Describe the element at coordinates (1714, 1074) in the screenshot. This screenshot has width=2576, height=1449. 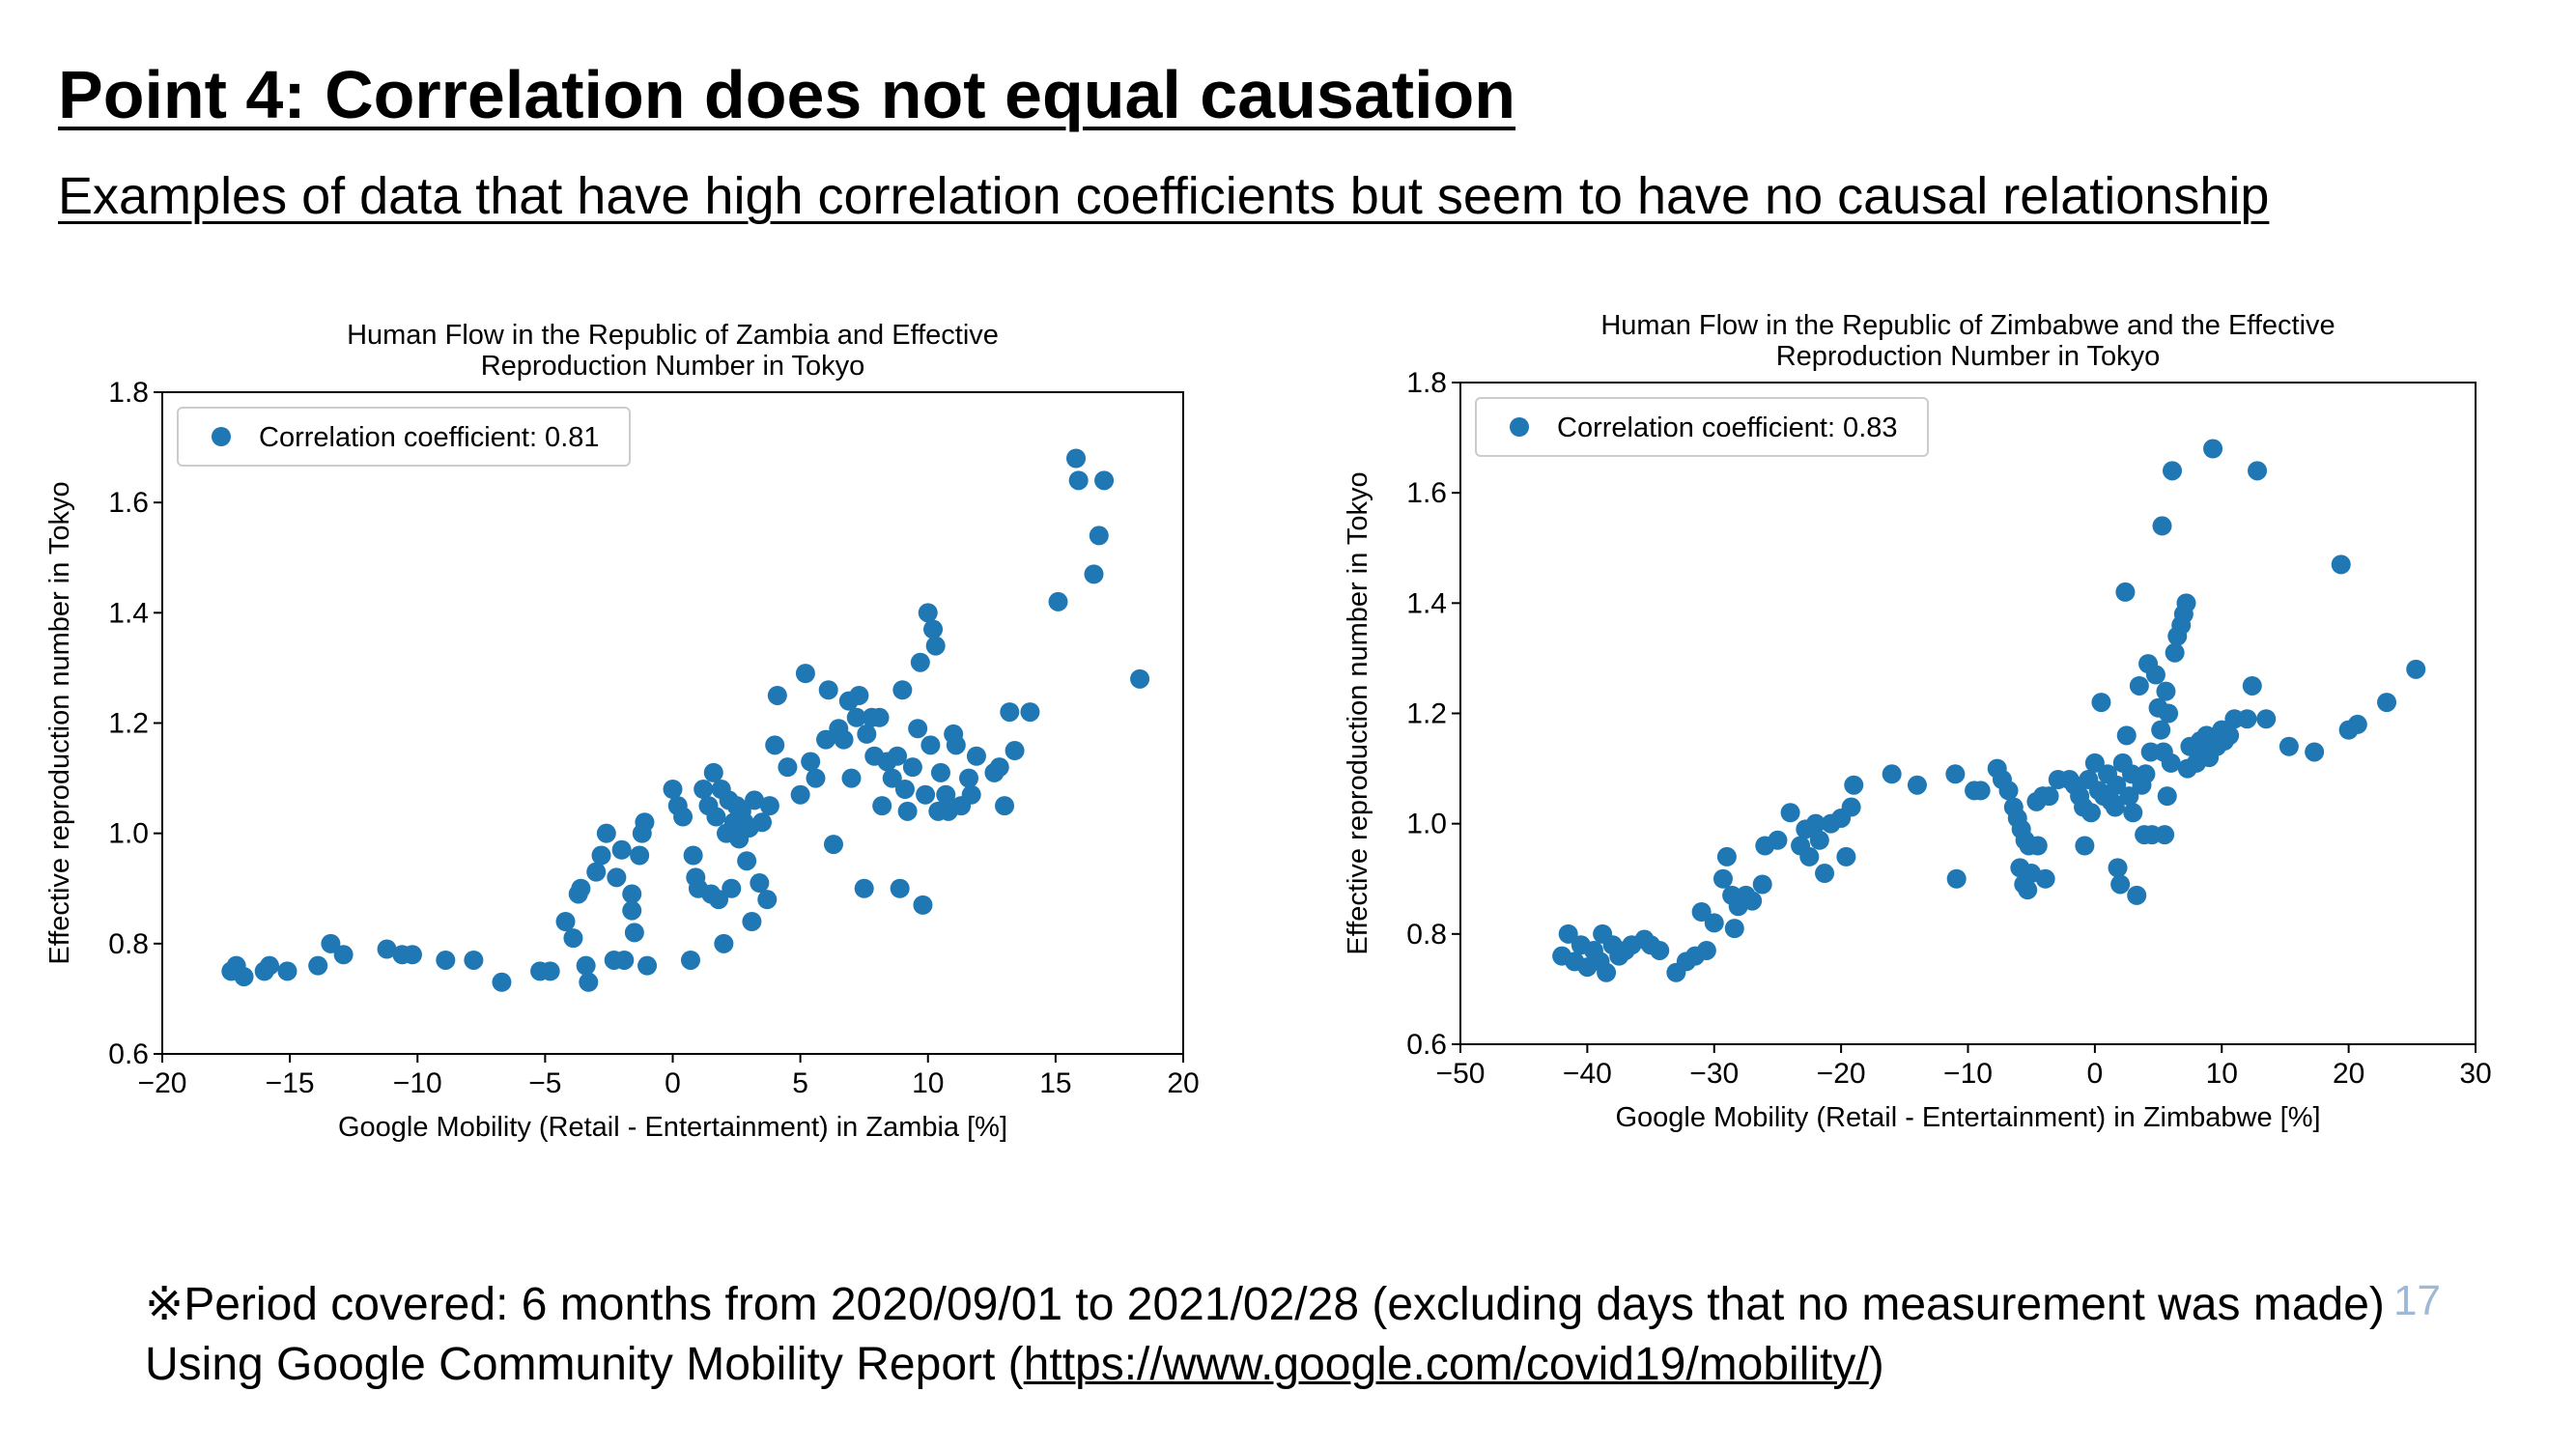
I see `x-tick-label: −30` at that location.